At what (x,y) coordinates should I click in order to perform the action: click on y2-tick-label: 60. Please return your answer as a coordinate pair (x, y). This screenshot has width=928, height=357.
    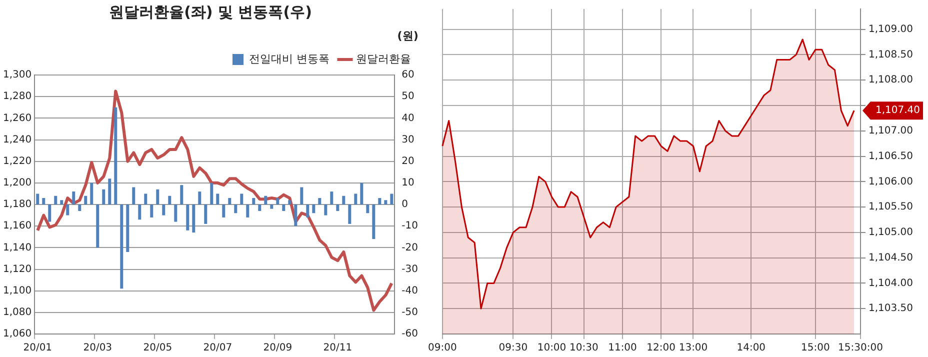
    Looking at the image, I should click on (408, 75).